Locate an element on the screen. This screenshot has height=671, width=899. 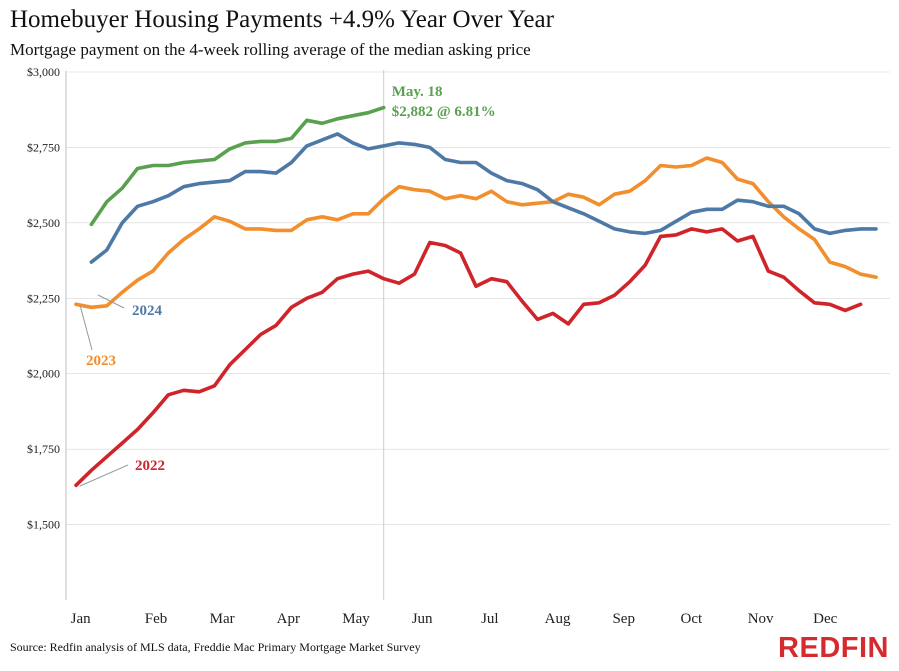
y-tick-label: $2,750 is located at coordinates (43, 147).